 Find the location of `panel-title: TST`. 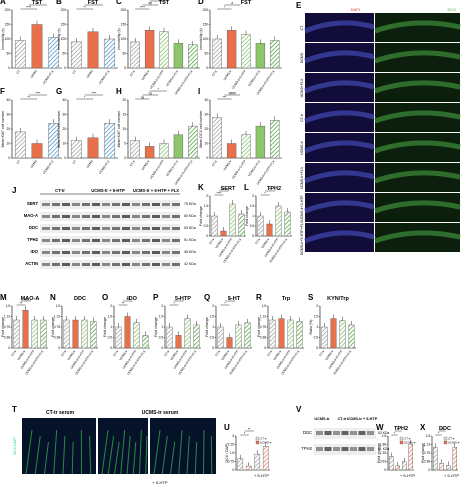

panel-title: TST is located at coordinates (37, 3).